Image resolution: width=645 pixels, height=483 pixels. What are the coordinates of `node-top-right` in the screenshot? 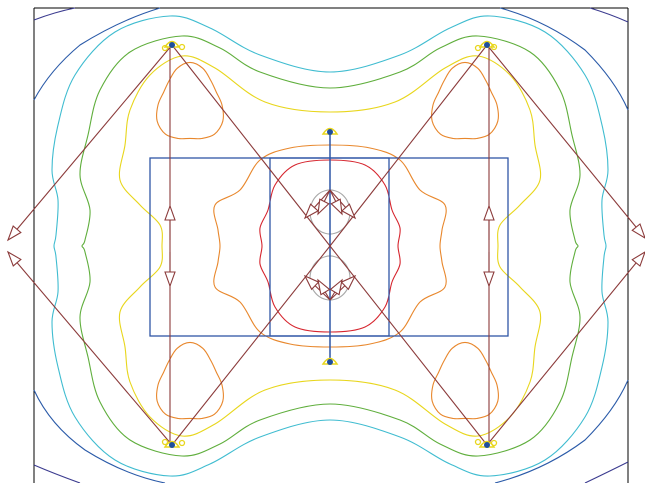 It's located at (487, 45).